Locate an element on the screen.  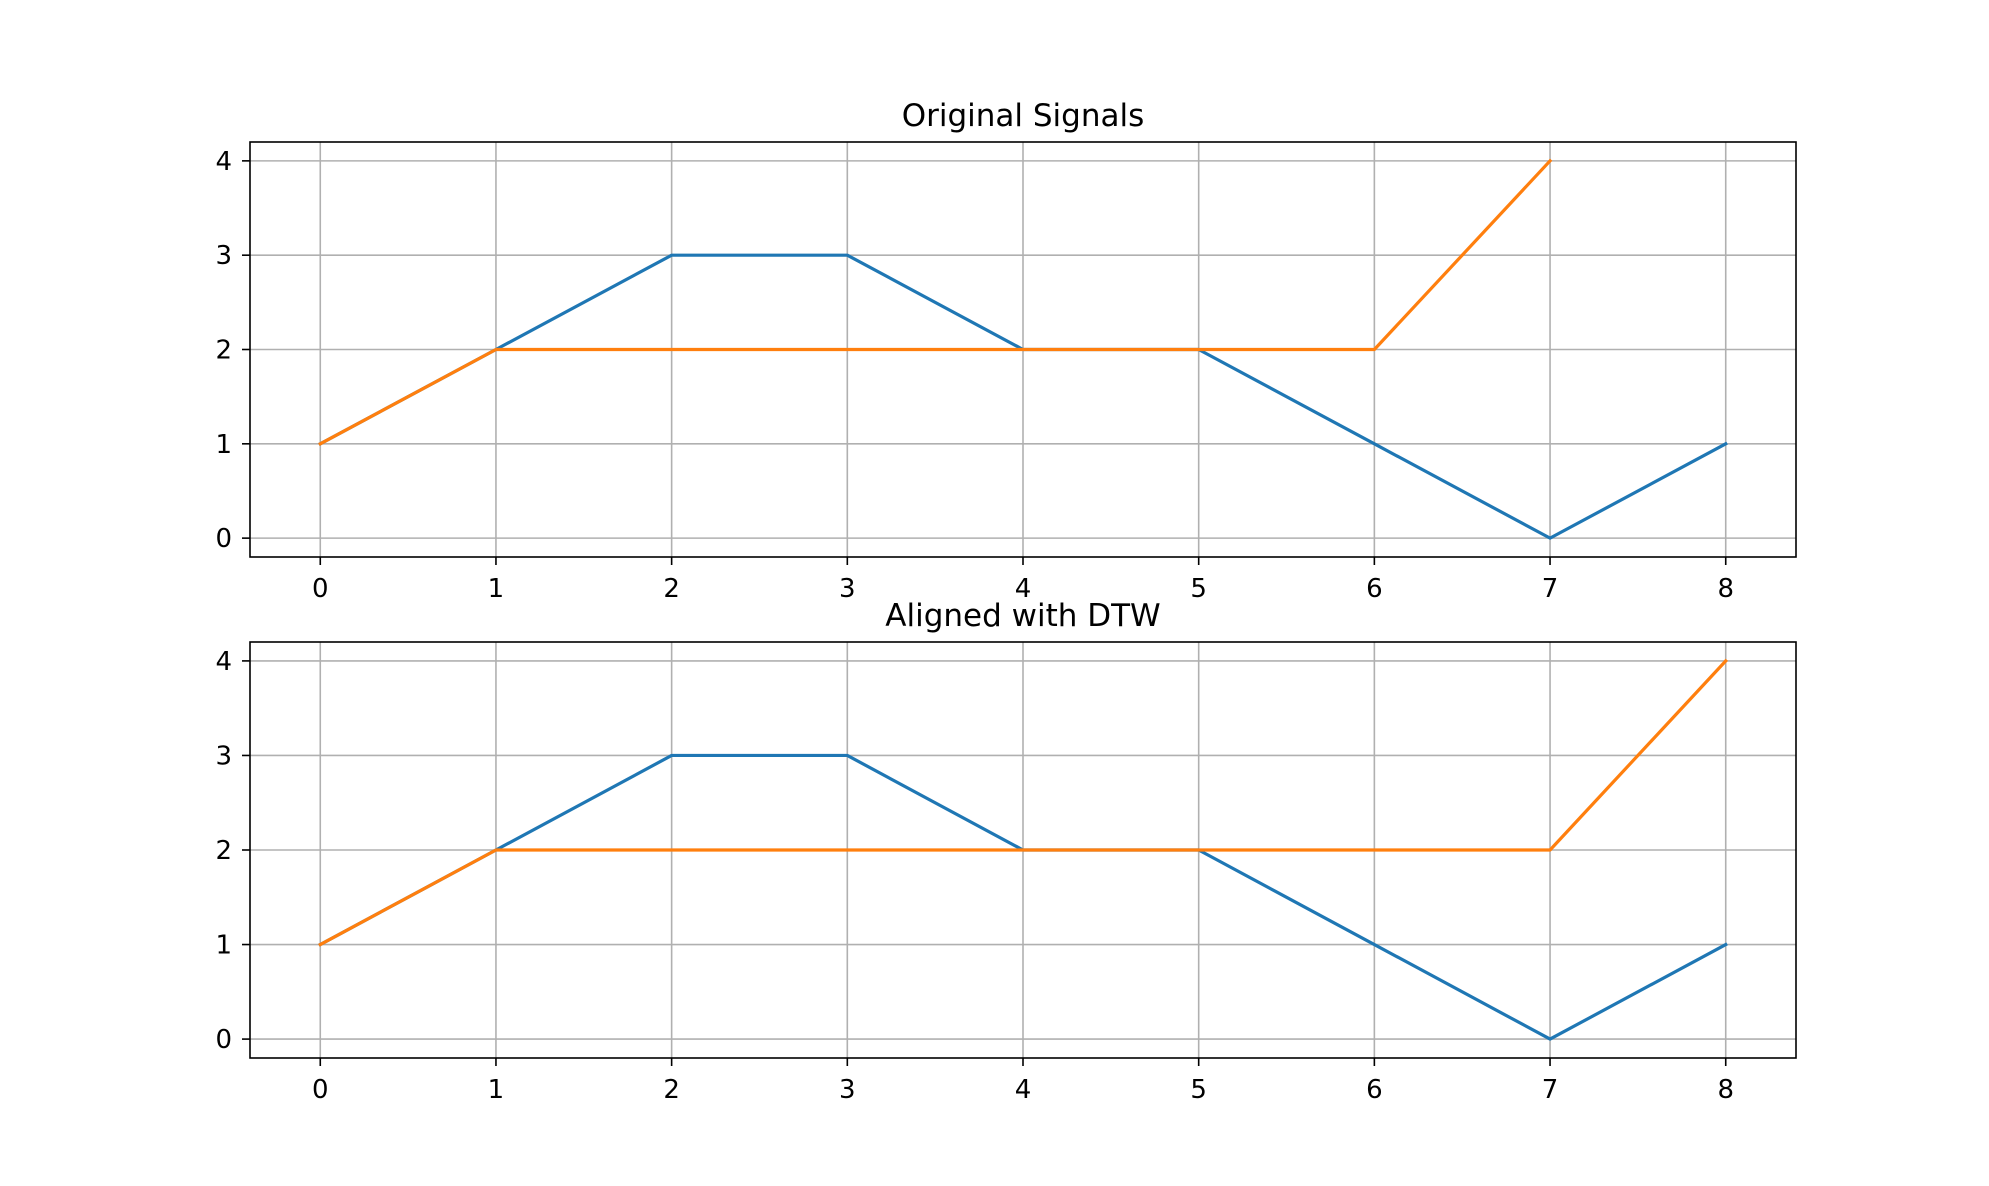
subplot-title: Aligned with DTW is located at coordinates (1022, 616).